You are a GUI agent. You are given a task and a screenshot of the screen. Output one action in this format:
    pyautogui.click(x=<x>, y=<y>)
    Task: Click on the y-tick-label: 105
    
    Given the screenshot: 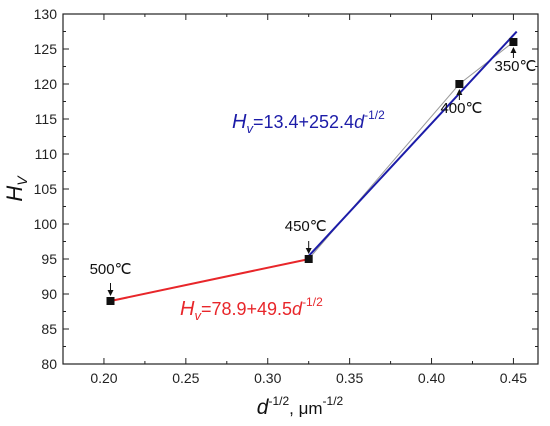 What is the action you would take?
    pyautogui.click(x=46, y=189)
    